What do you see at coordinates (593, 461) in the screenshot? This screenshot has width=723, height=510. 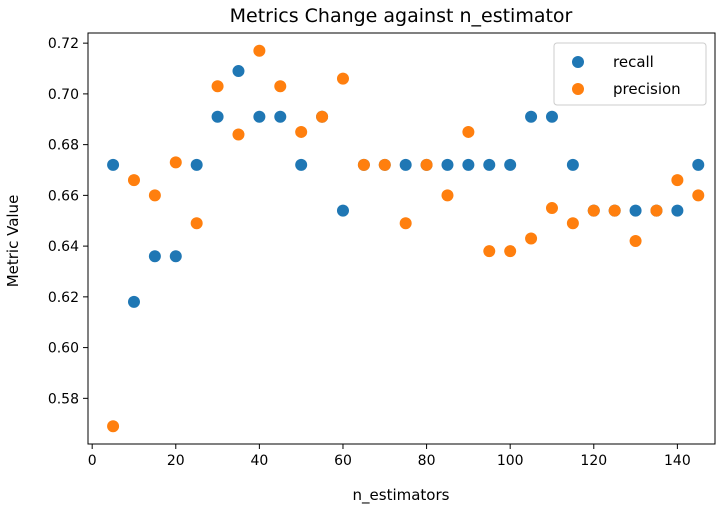 I see `x-tick-label: 120` at bounding box center [593, 461].